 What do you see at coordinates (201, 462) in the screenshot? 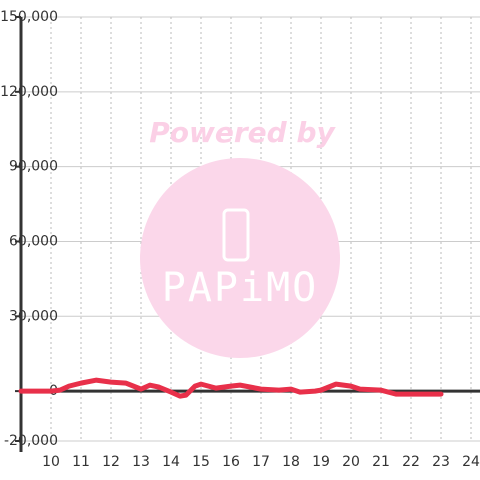
I see `x-tick-label: 15` at bounding box center [201, 462].